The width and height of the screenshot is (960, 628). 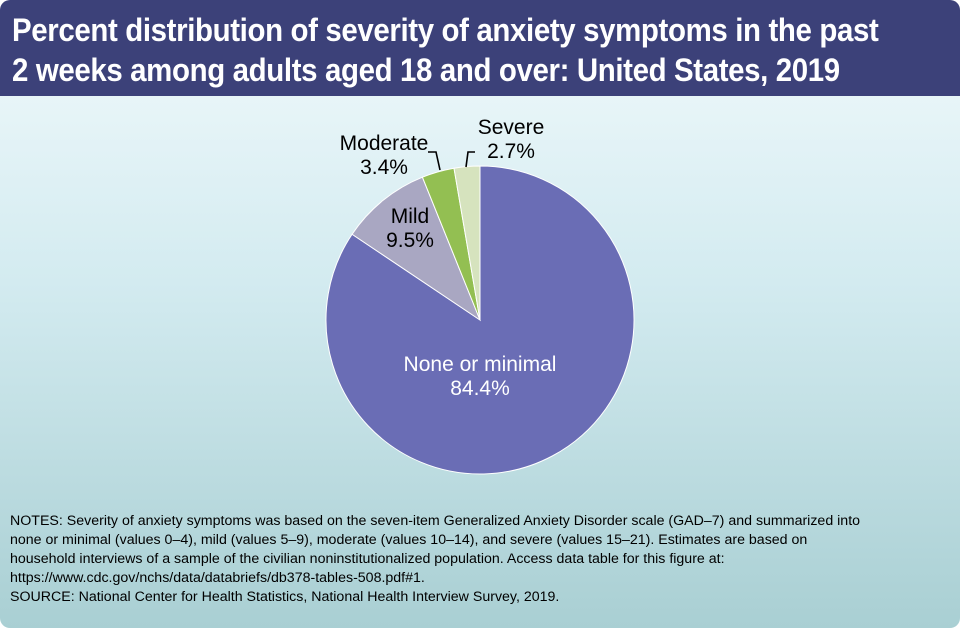 What do you see at coordinates (384, 143) in the screenshot?
I see `slice-label-moderate: Moderate` at bounding box center [384, 143].